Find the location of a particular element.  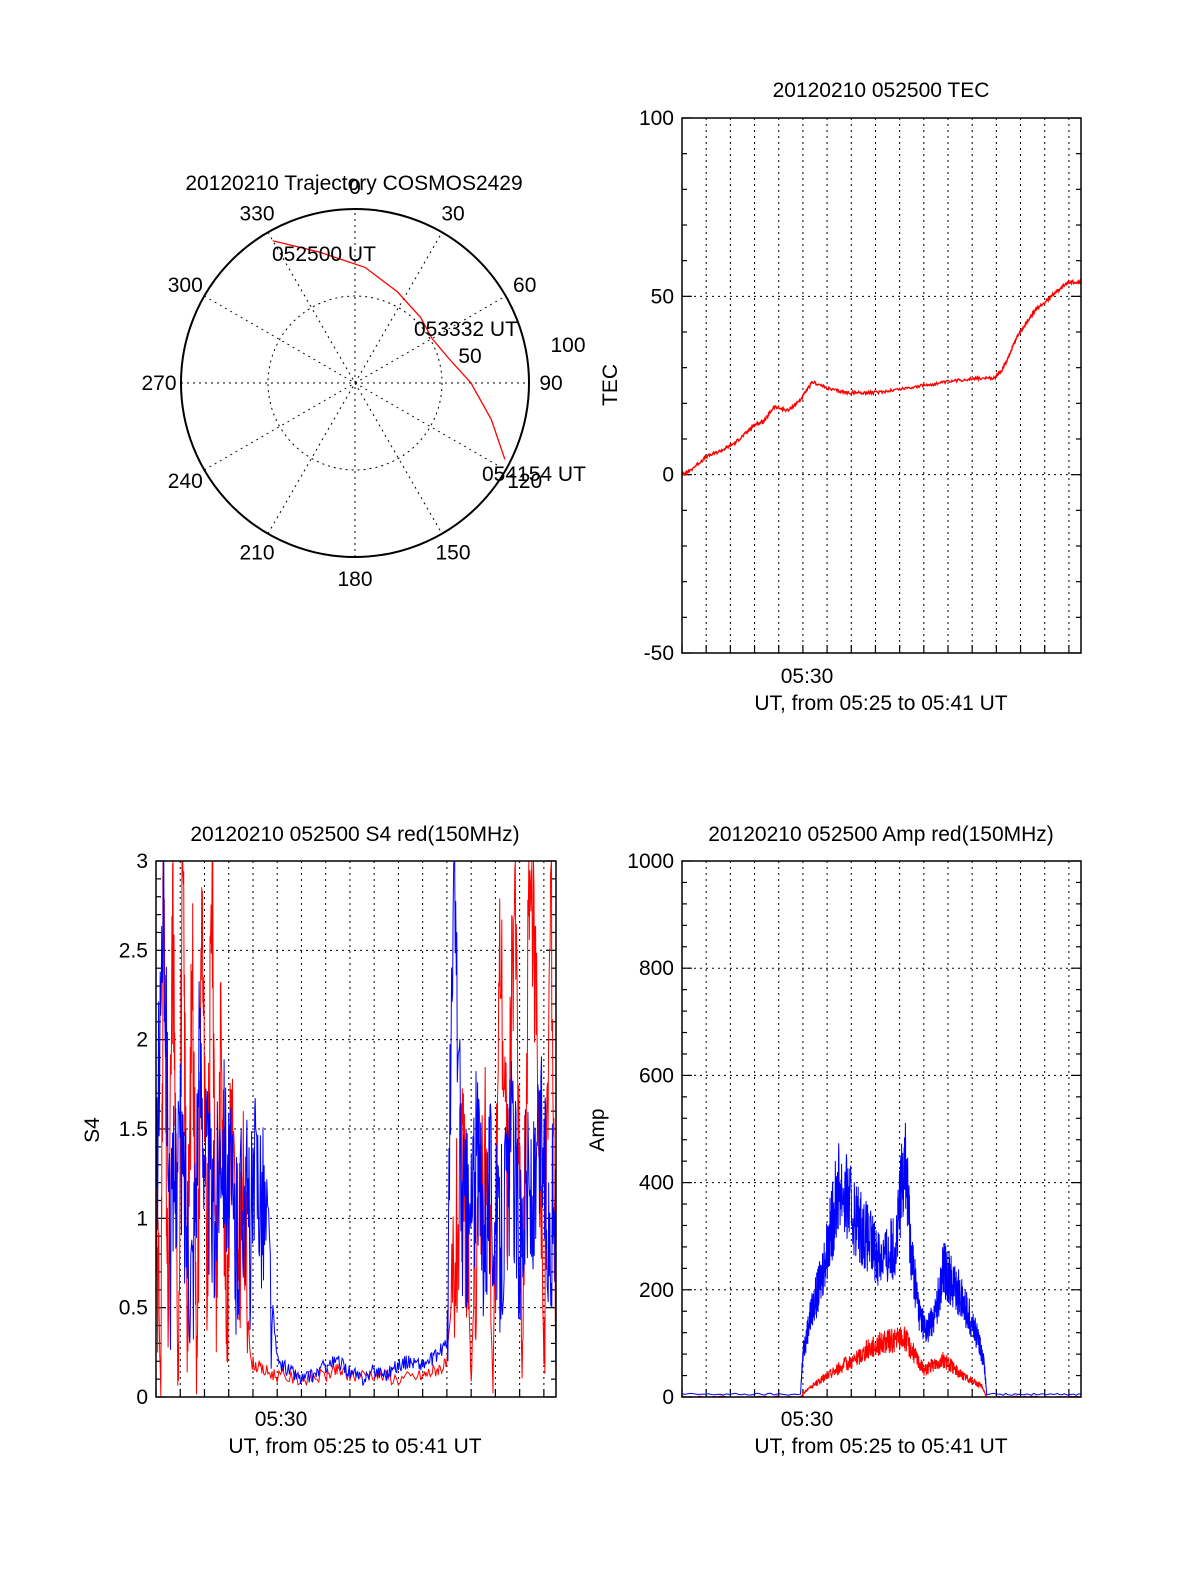

amp-xtick-label: 05:30 is located at coordinates (807, 1419).